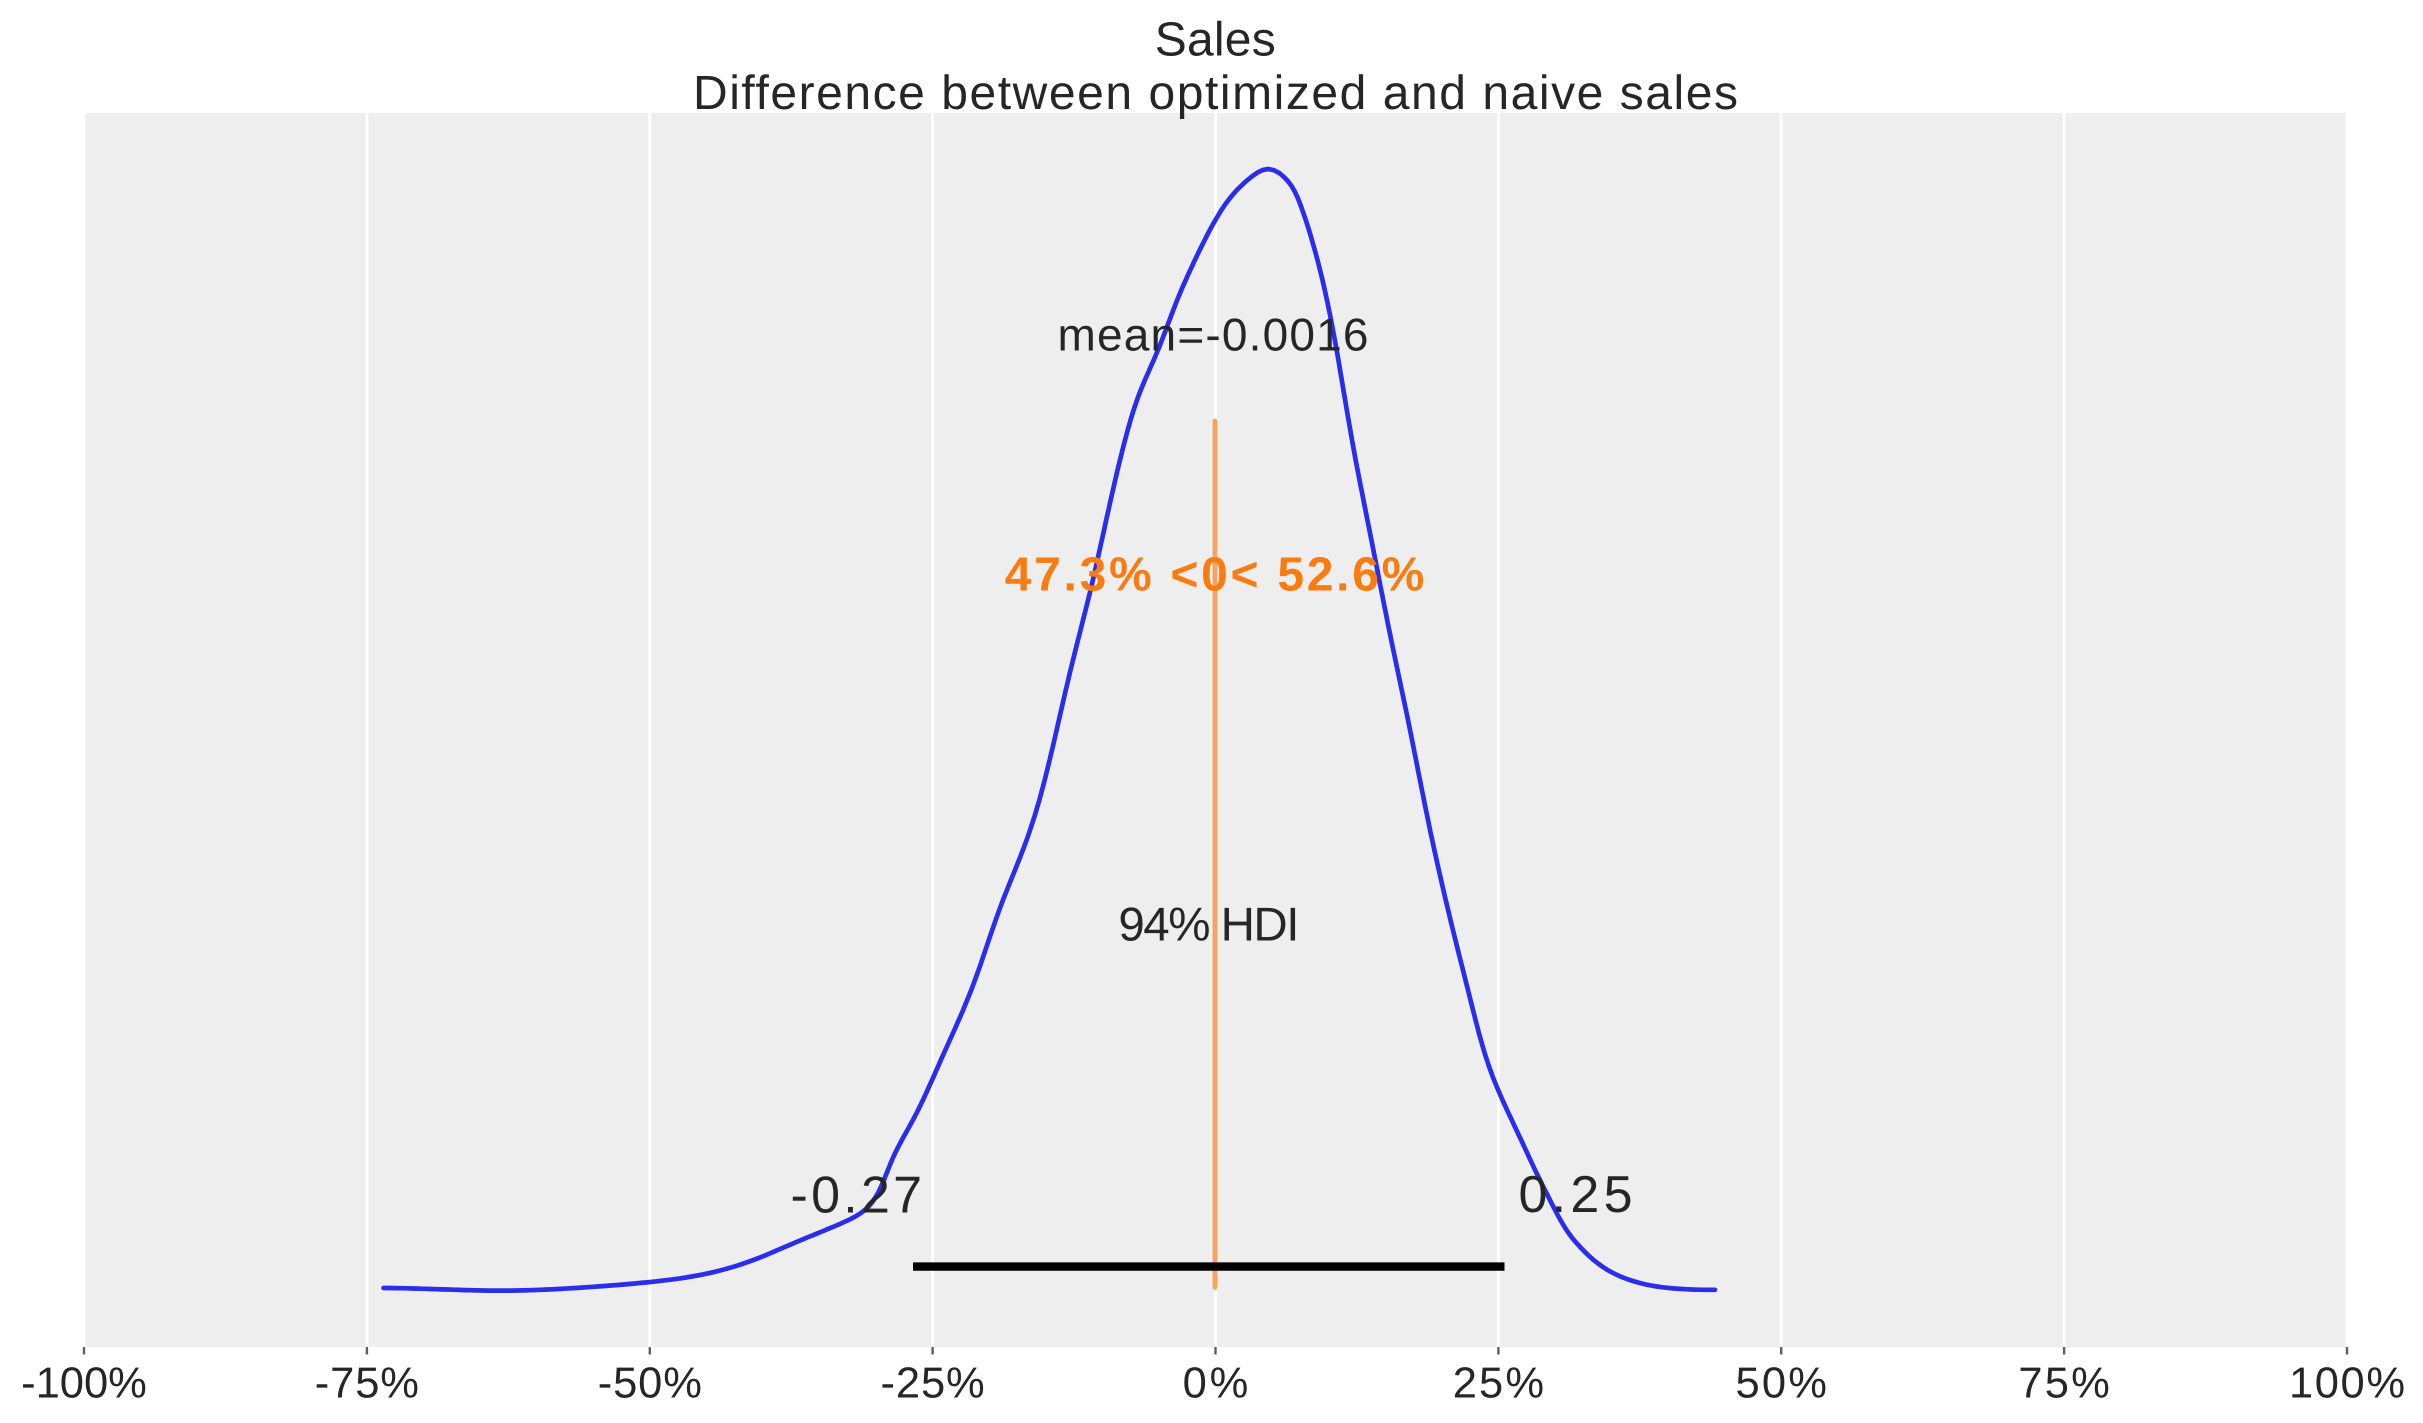 The width and height of the screenshot is (2423, 1423). What do you see at coordinates (84, 1384) in the screenshot?
I see `svg-text: -100%` at bounding box center [84, 1384].